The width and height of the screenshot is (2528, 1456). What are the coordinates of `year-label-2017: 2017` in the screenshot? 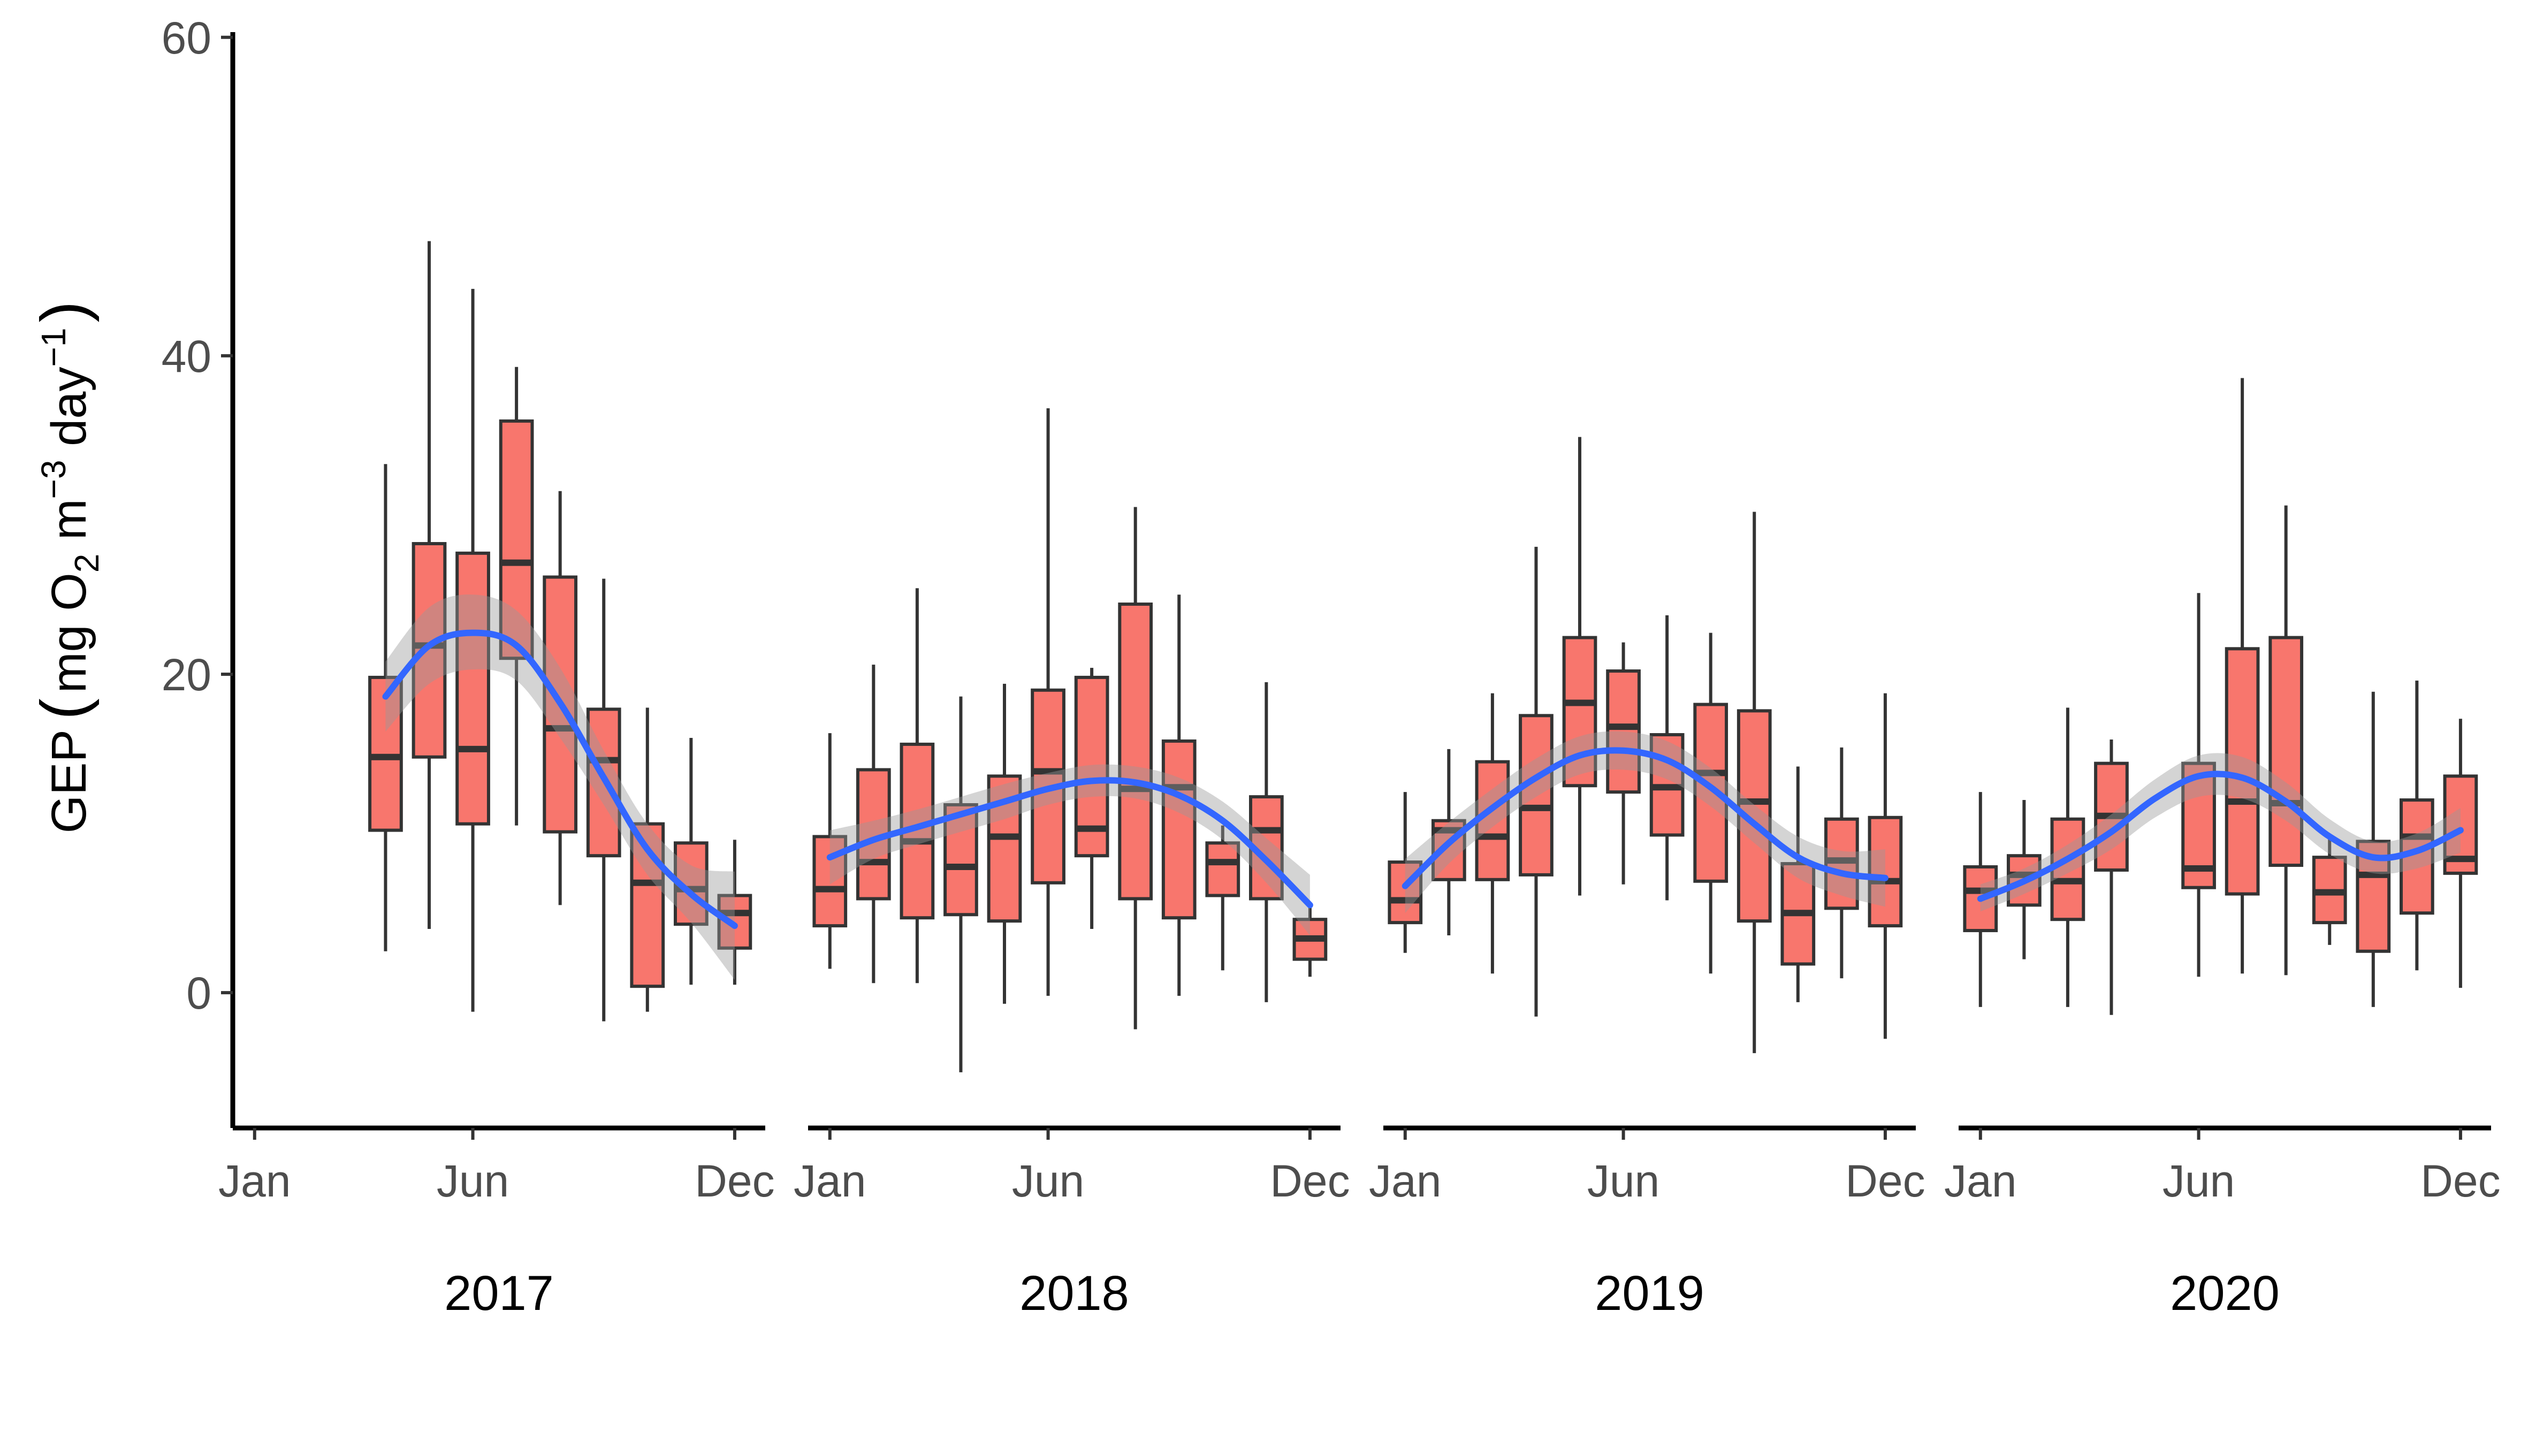 It's located at (499, 1293).